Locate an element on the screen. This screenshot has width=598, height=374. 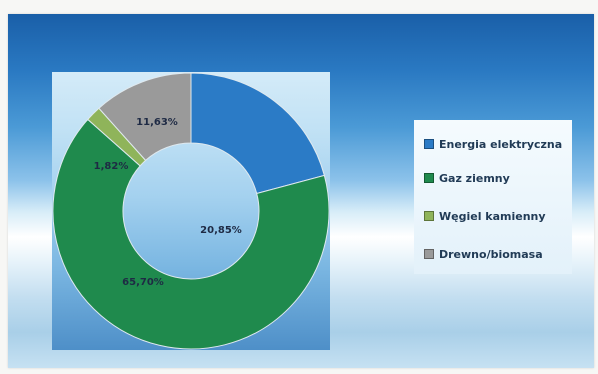
legend-swatch-energia is located at coordinates (429, 144).